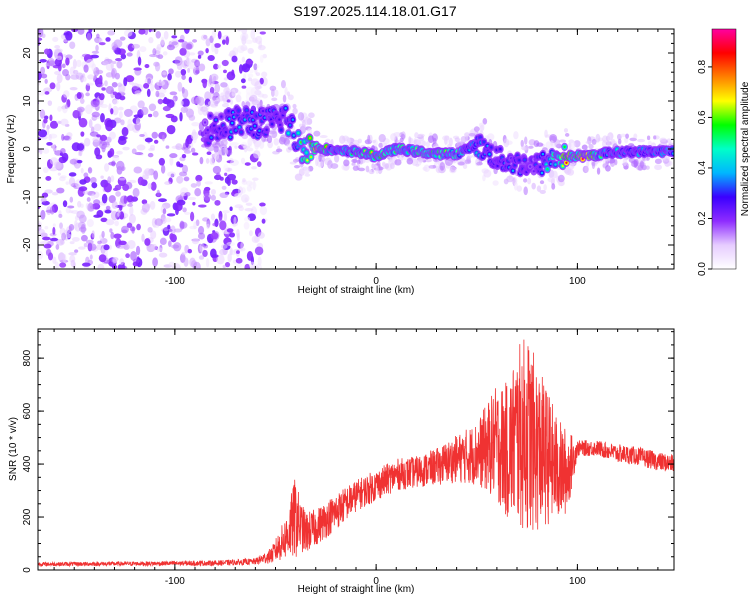  Describe the element at coordinates (745, 148) in the screenshot. I see `colorbar-label: Normalized spectral amplitude` at that location.